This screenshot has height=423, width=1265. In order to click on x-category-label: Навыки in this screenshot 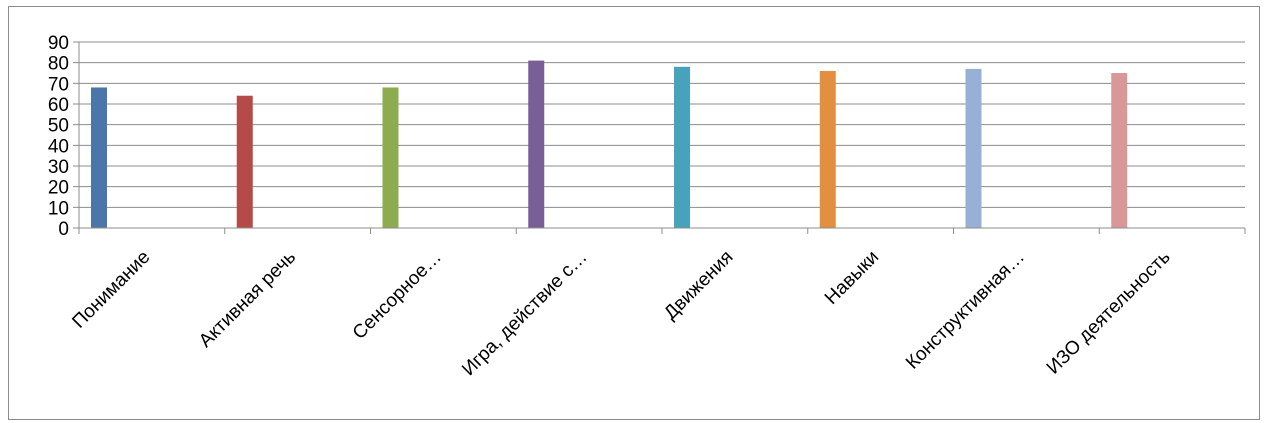, I will do `click(852, 278)`.